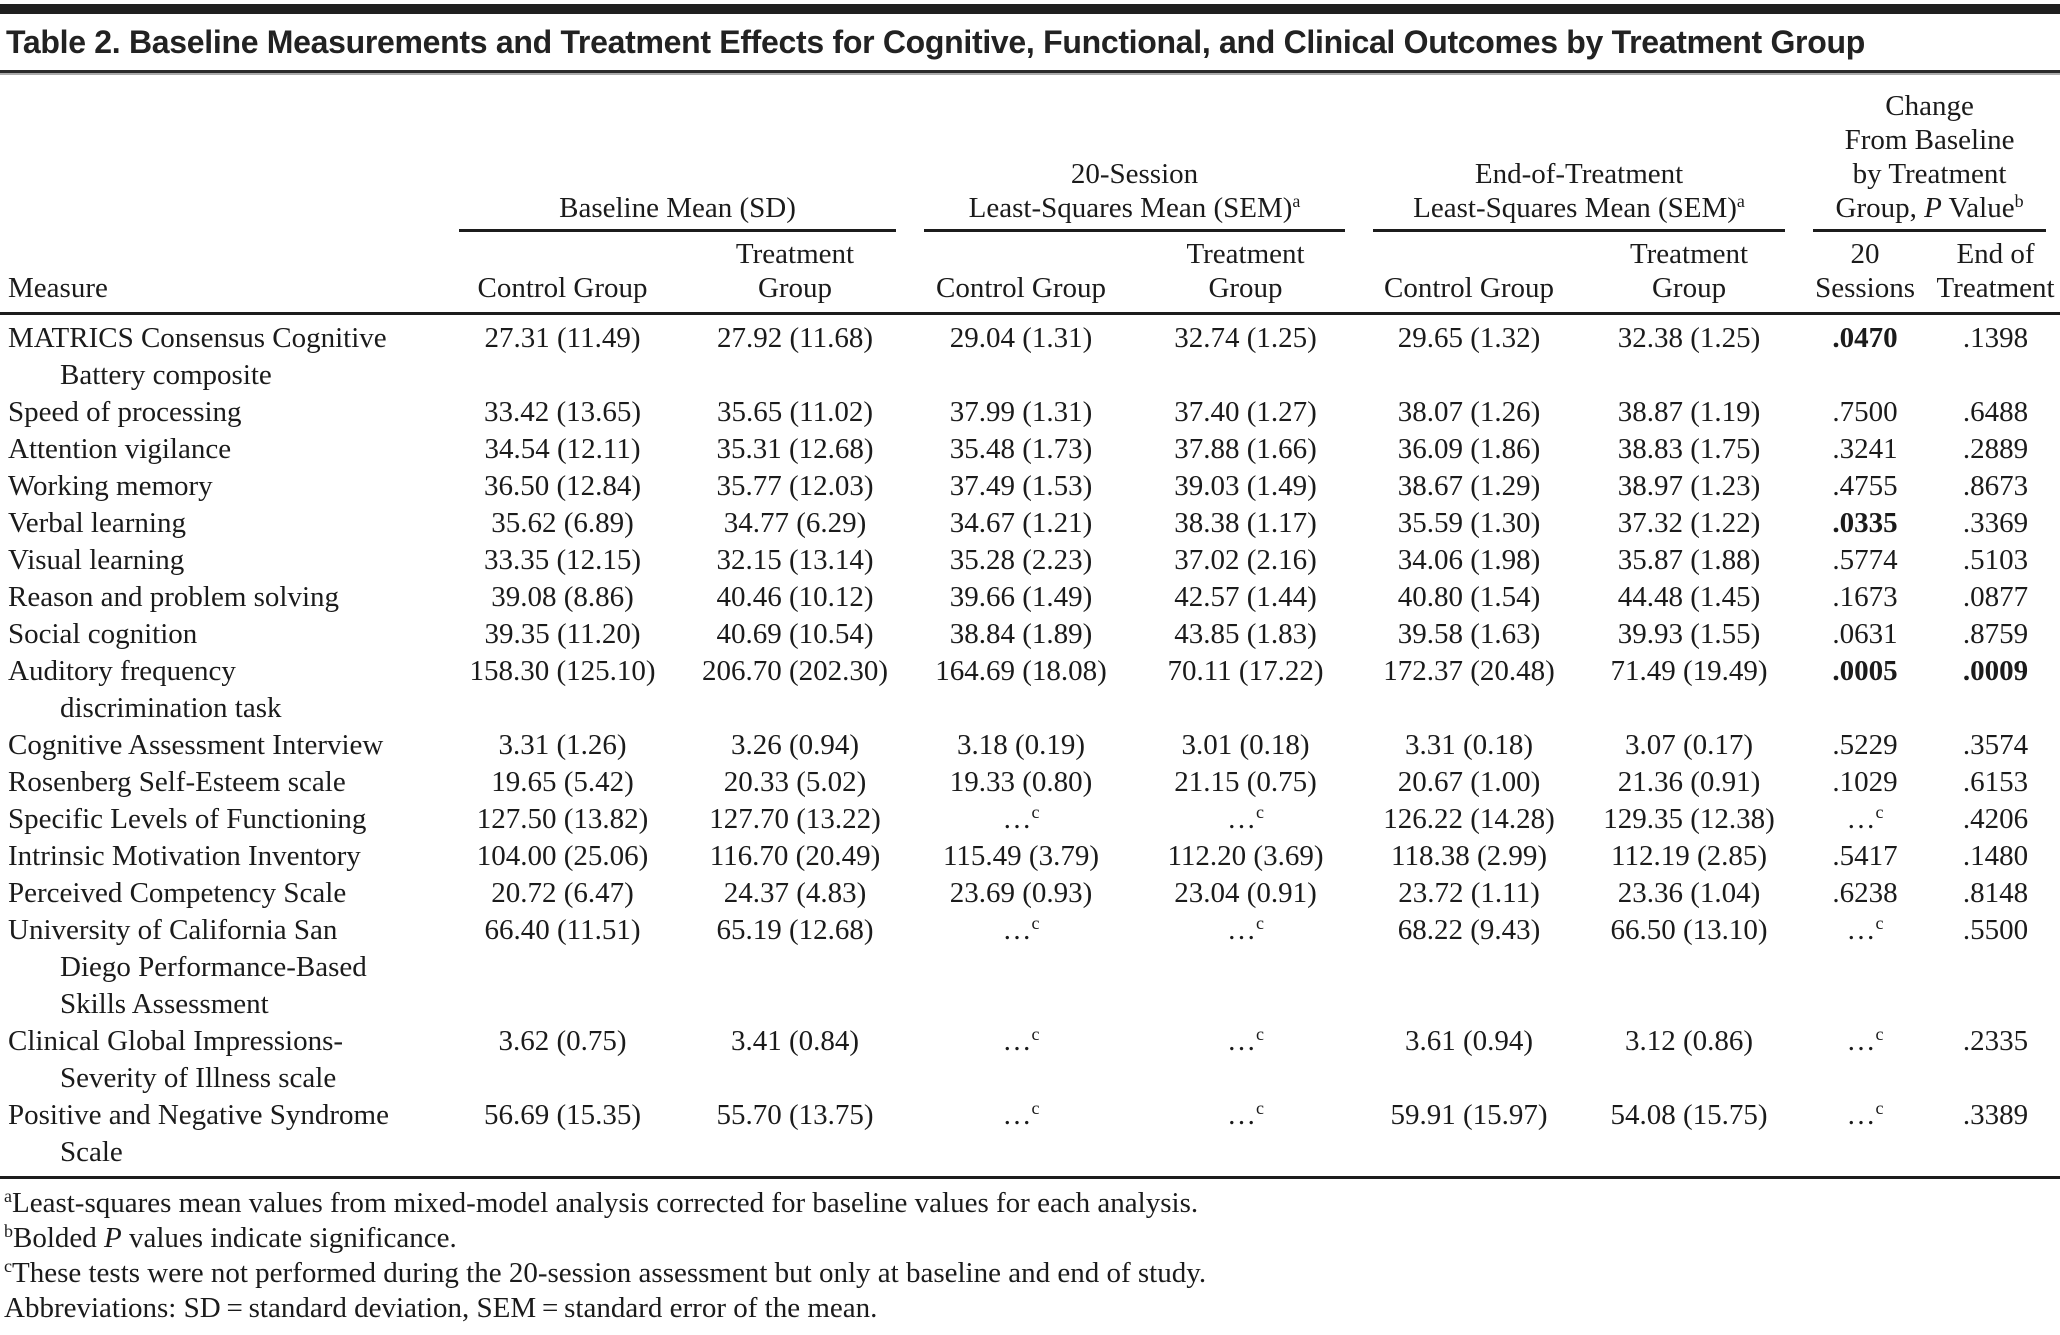 The width and height of the screenshot is (2060, 1335). I want to click on value-cell: .2335, so click(1995, 1041).